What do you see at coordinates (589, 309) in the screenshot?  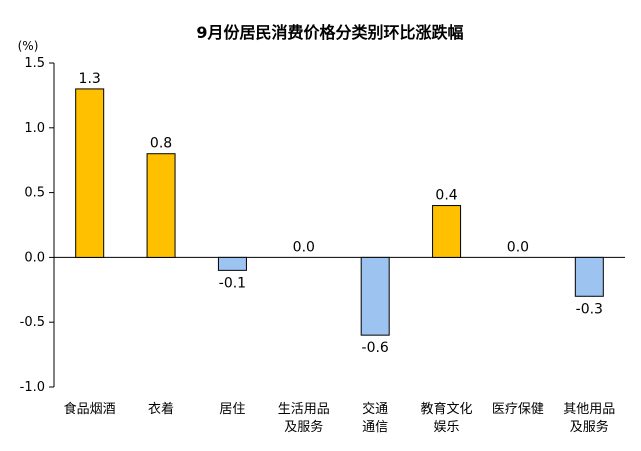 I see `data-label: -0.3` at bounding box center [589, 309].